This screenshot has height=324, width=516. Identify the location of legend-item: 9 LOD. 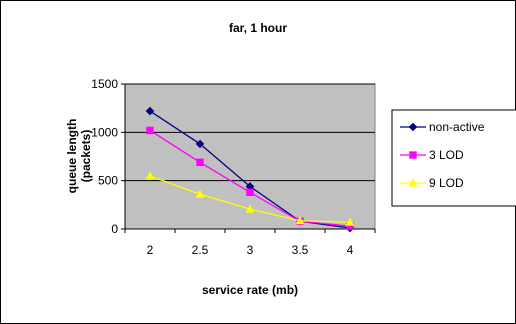
(432, 183).